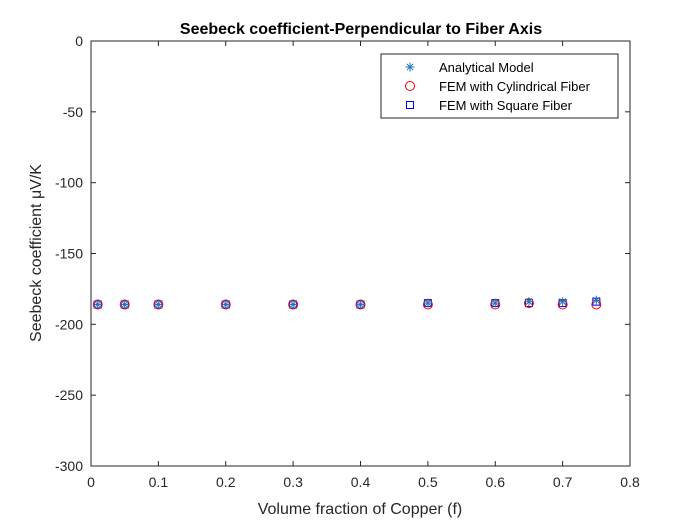 This screenshot has height=524, width=698. What do you see at coordinates (410, 67) in the screenshot?
I see `legend-marker-asterisk` at bounding box center [410, 67].